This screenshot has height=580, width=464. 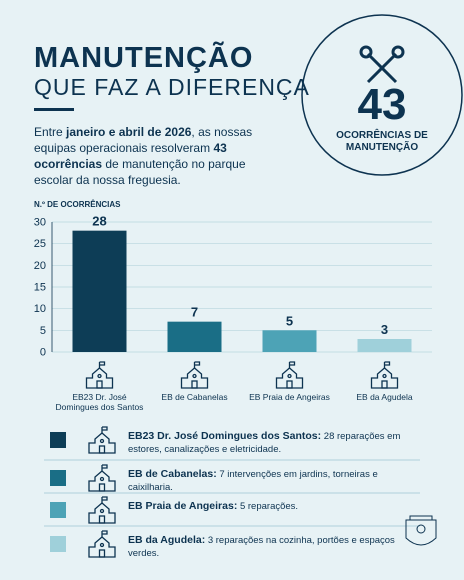 What do you see at coordinates (77, 204) in the screenshot?
I see `y-axis-label: N.º DE OCORRÊNCIAS` at bounding box center [77, 204].